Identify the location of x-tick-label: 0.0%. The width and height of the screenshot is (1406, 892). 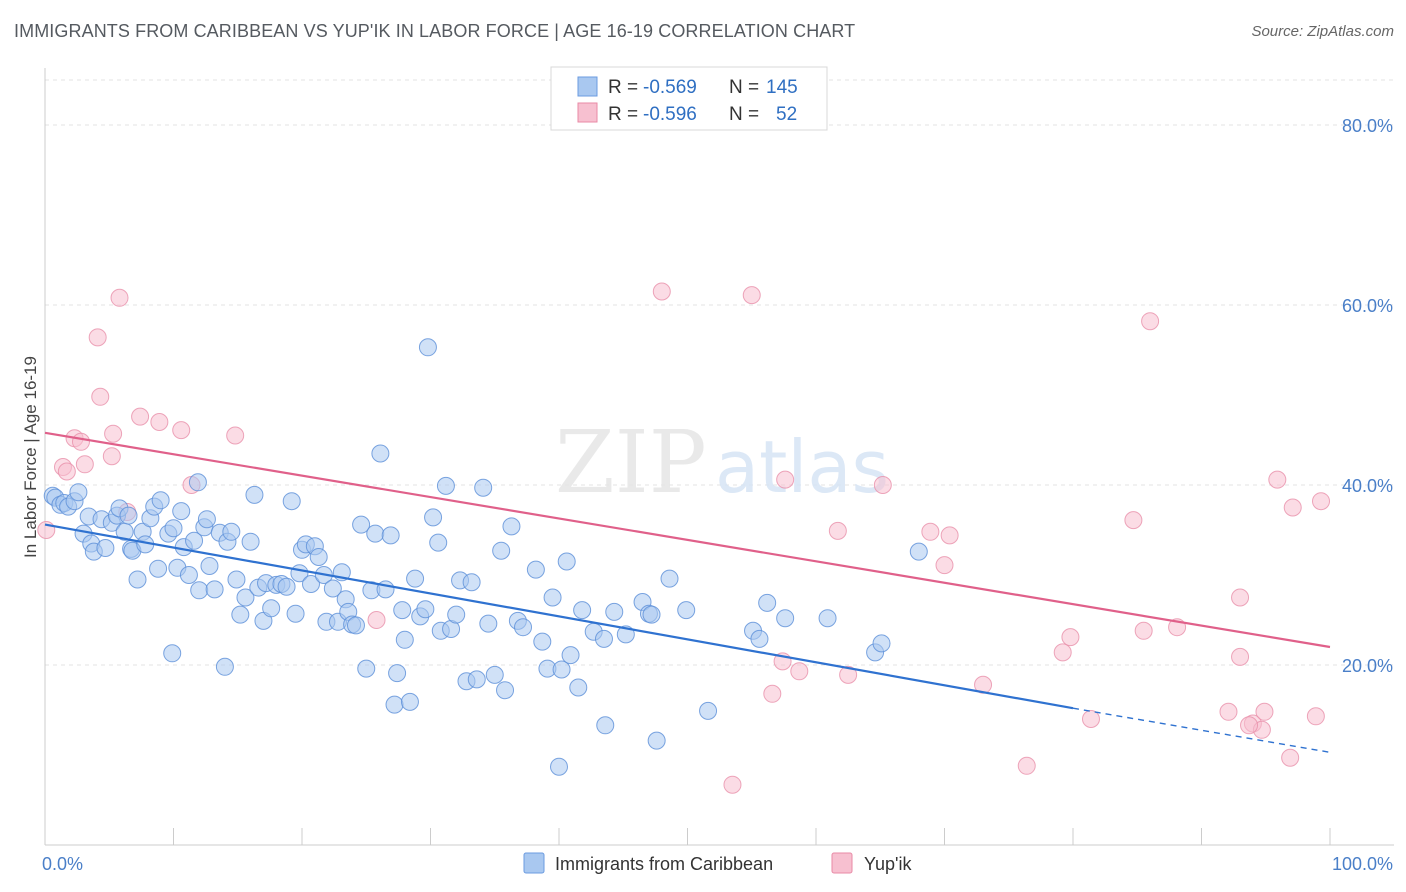
(62, 864).